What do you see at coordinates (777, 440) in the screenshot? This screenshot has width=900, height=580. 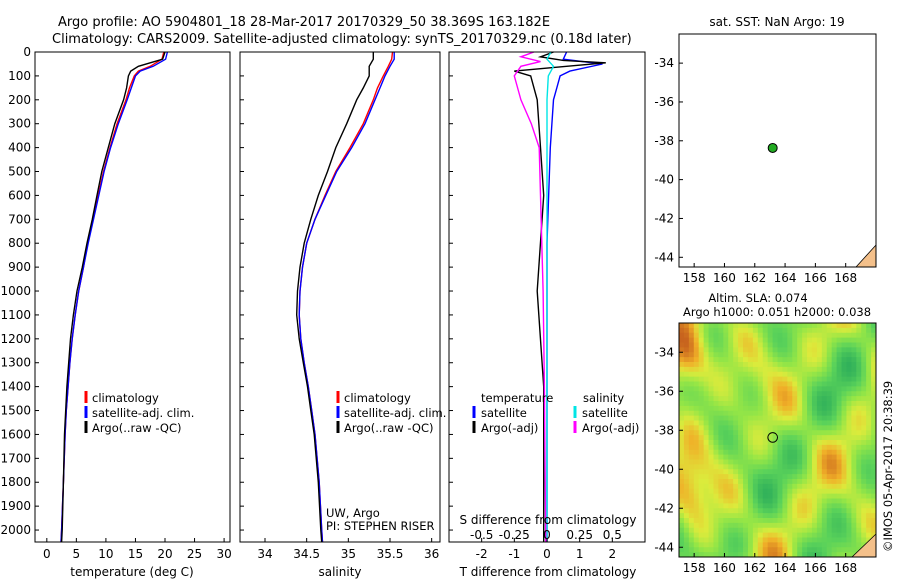 I see `sla-map-frame` at bounding box center [777, 440].